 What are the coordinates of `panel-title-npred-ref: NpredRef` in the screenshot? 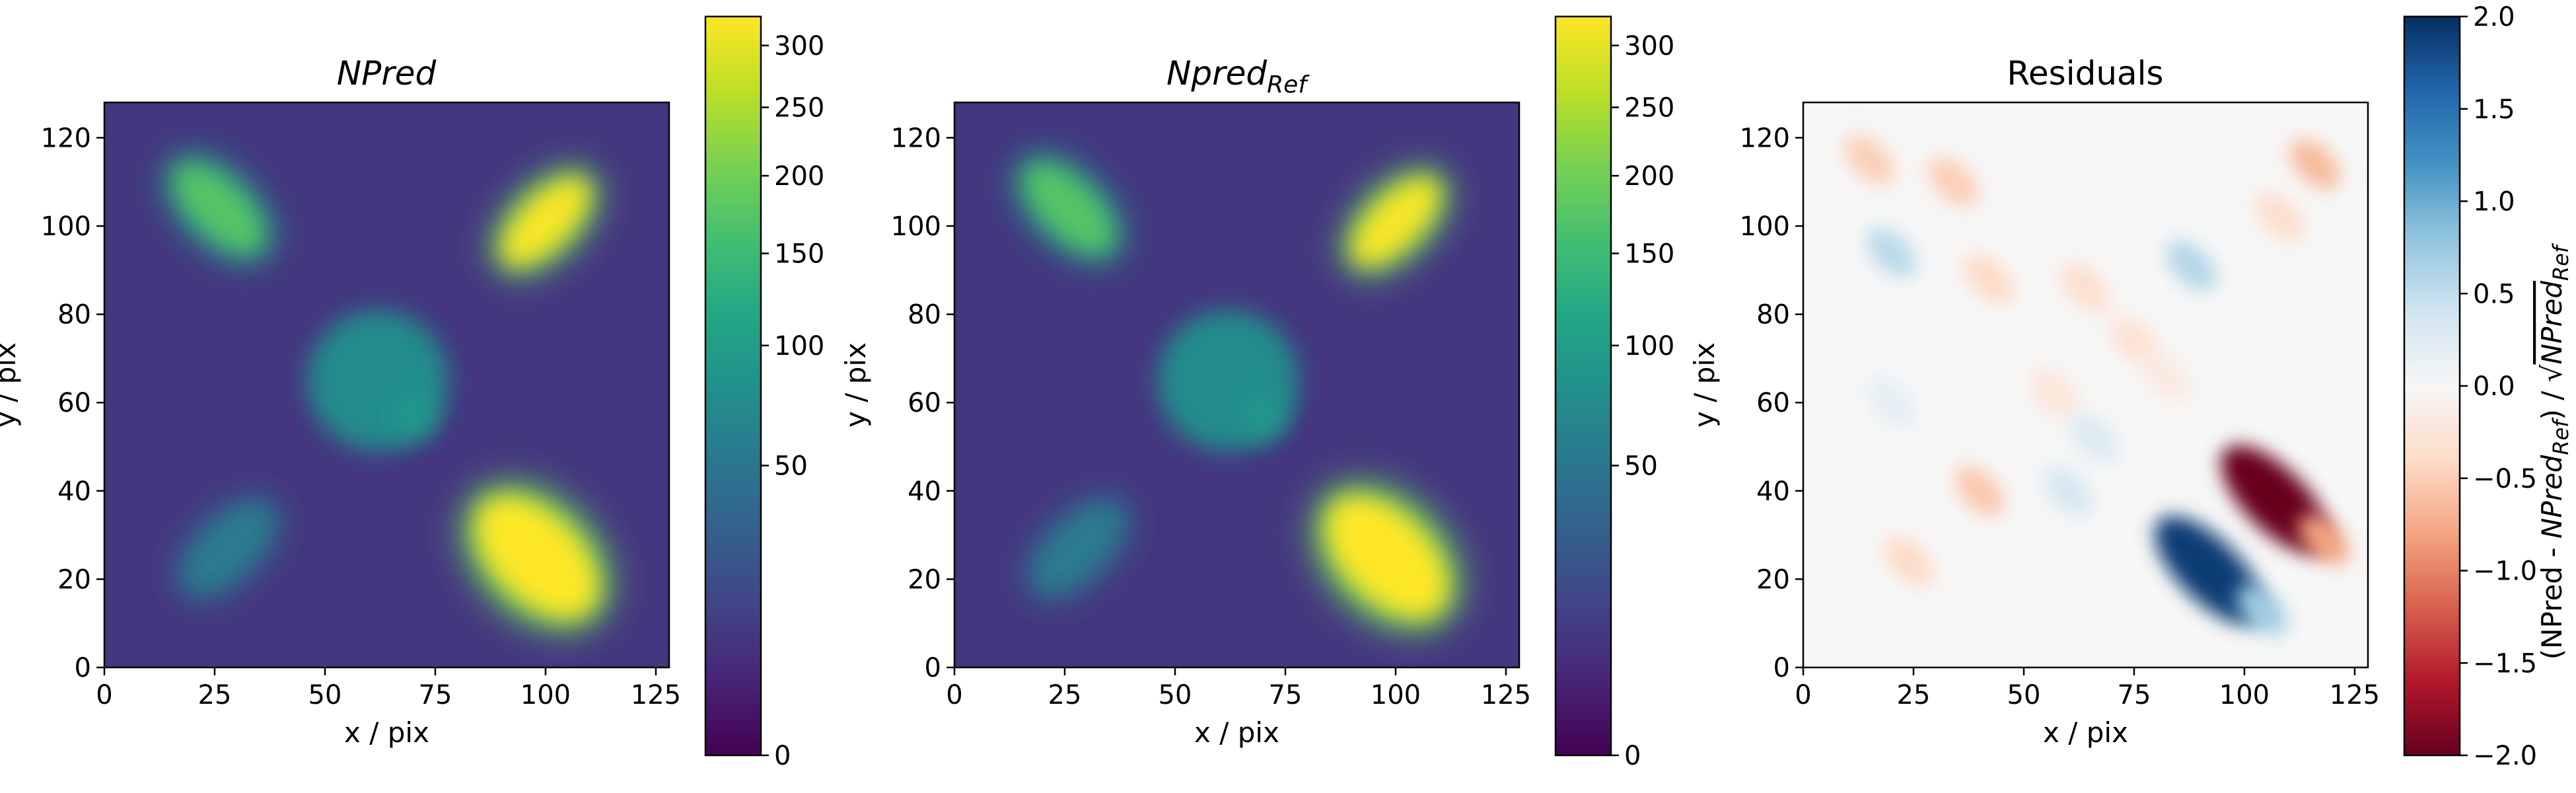 It's located at (1238, 76).